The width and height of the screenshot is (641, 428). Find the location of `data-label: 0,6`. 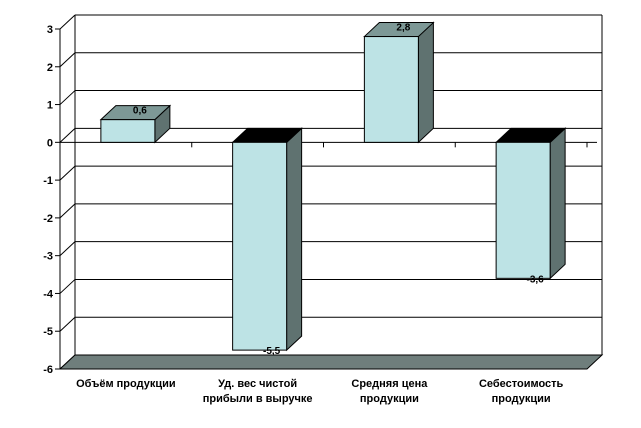

data-label: 0,6 is located at coordinates (140, 111).